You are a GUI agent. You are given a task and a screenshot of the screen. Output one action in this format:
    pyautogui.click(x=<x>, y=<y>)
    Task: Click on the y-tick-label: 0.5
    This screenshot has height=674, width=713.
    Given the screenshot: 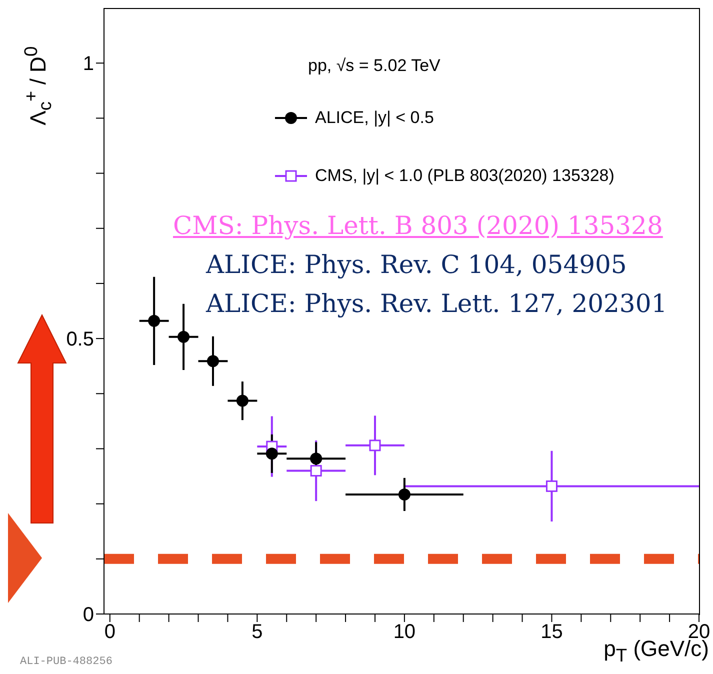 What is the action you would take?
    pyautogui.click(x=80, y=339)
    